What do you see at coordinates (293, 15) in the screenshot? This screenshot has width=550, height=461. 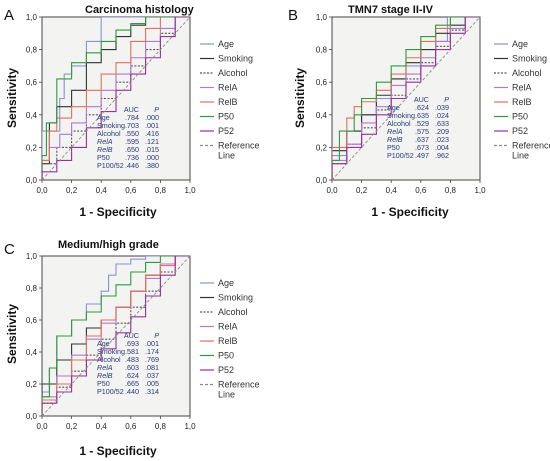 I see `panel-letter: B` at bounding box center [293, 15].